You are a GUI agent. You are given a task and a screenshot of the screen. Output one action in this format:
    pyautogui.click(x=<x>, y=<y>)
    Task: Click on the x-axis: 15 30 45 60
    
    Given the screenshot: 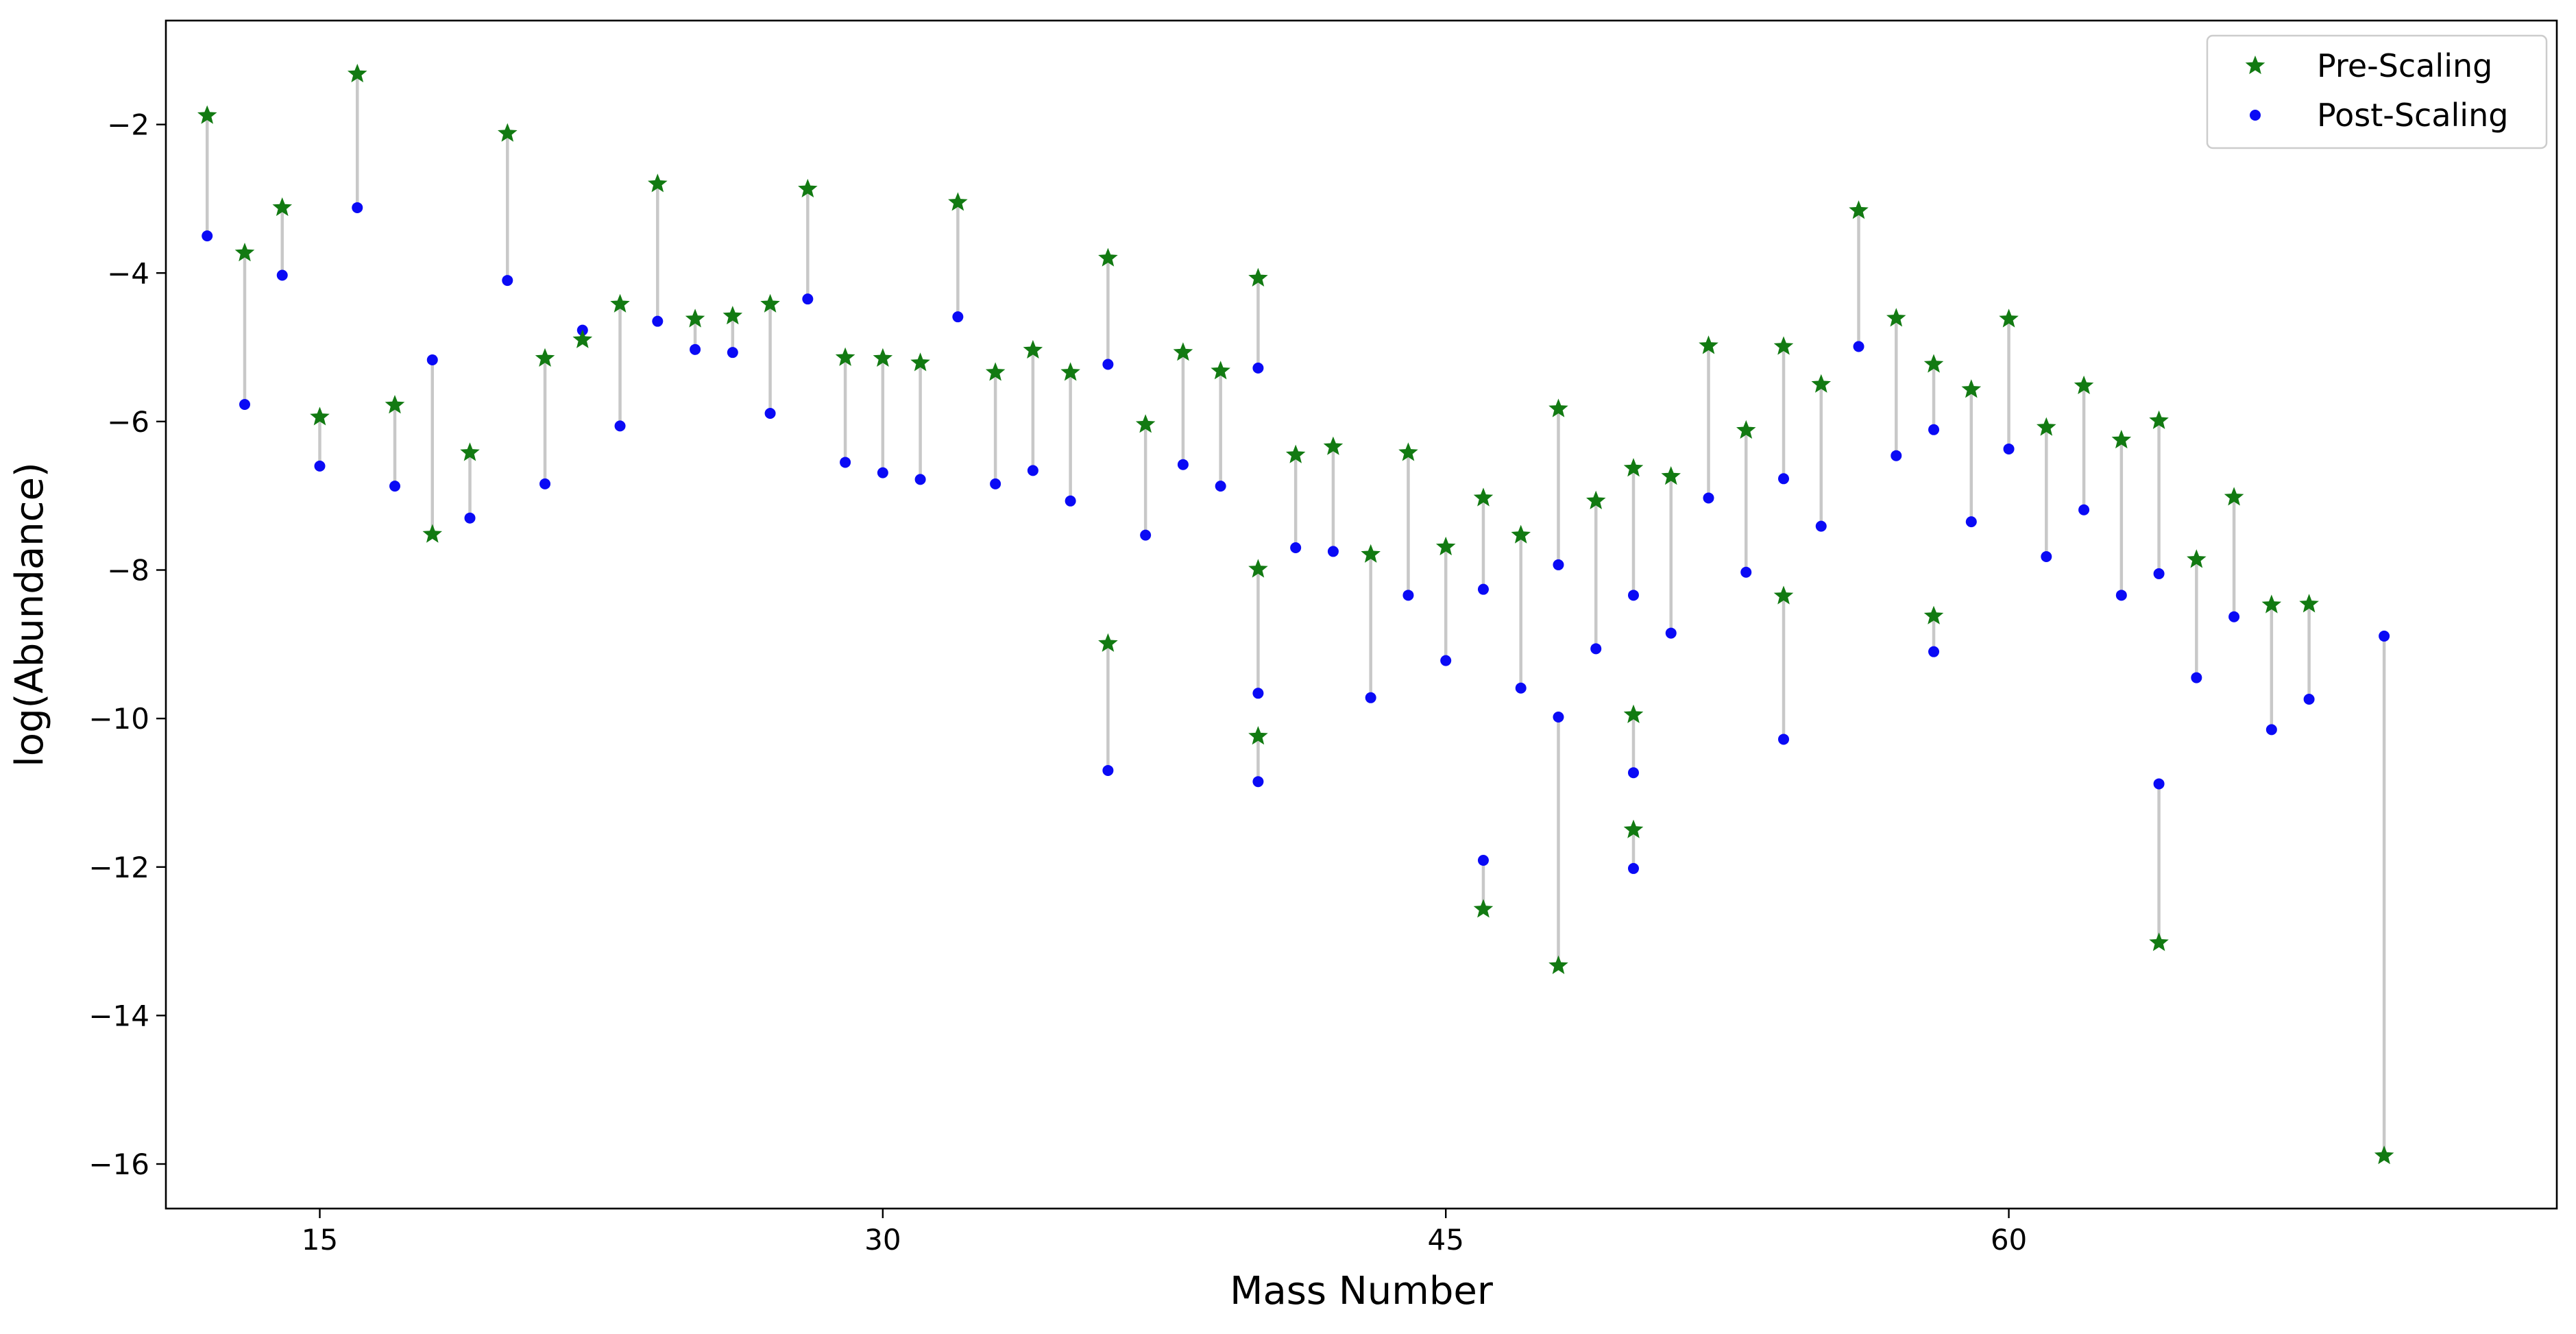 What is the action you would take?
    pyautogui.click(x=1164, y=1233)
    